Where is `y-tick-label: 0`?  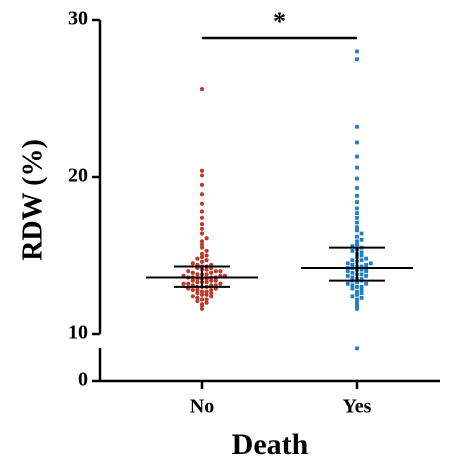
y-tick-label: 0 is located at coordinates (83, 380).